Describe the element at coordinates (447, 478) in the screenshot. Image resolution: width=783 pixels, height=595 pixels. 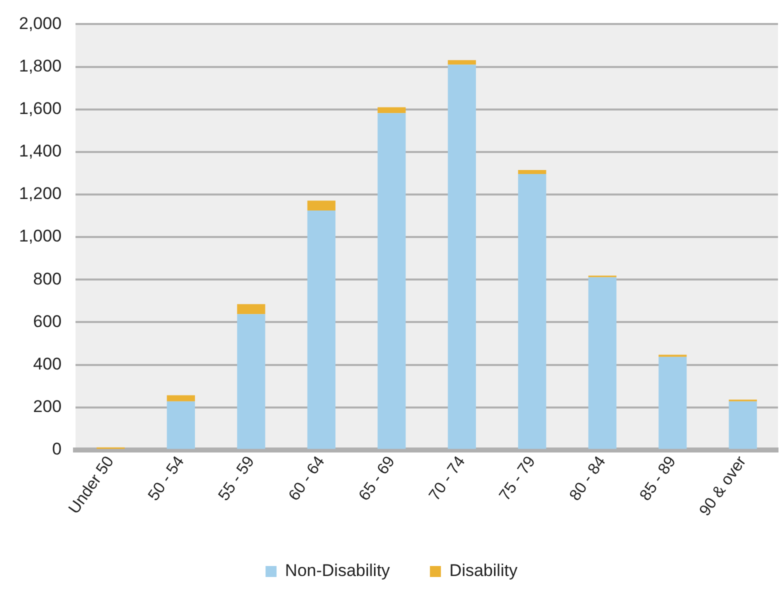
I see `x-tick-label: 70 - 74` at that location.